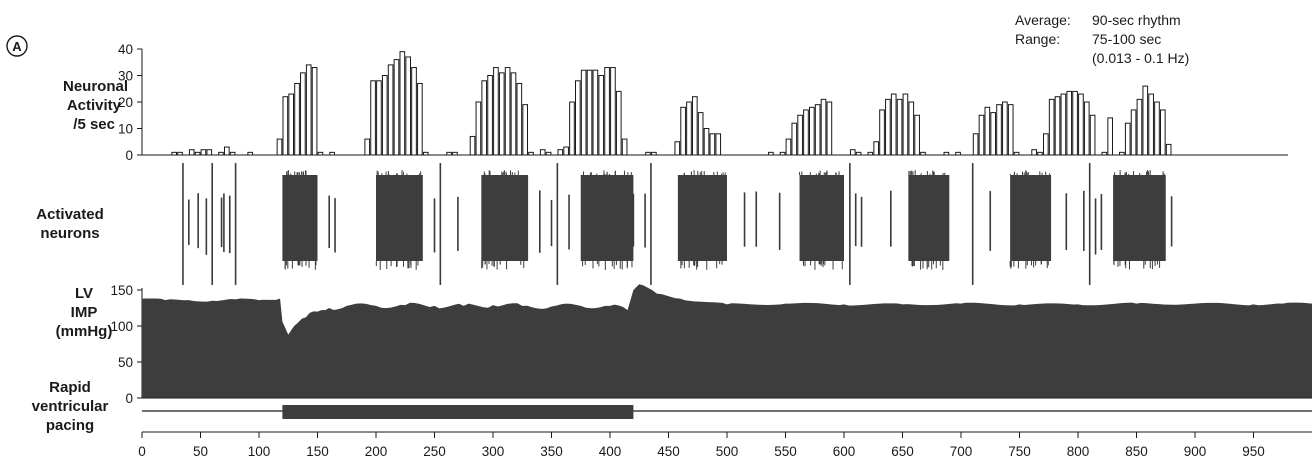 Image resolution: width=1314 pixels, height=468 pixels. I want to click on x-tick-label: 950, so click(1253, 451).